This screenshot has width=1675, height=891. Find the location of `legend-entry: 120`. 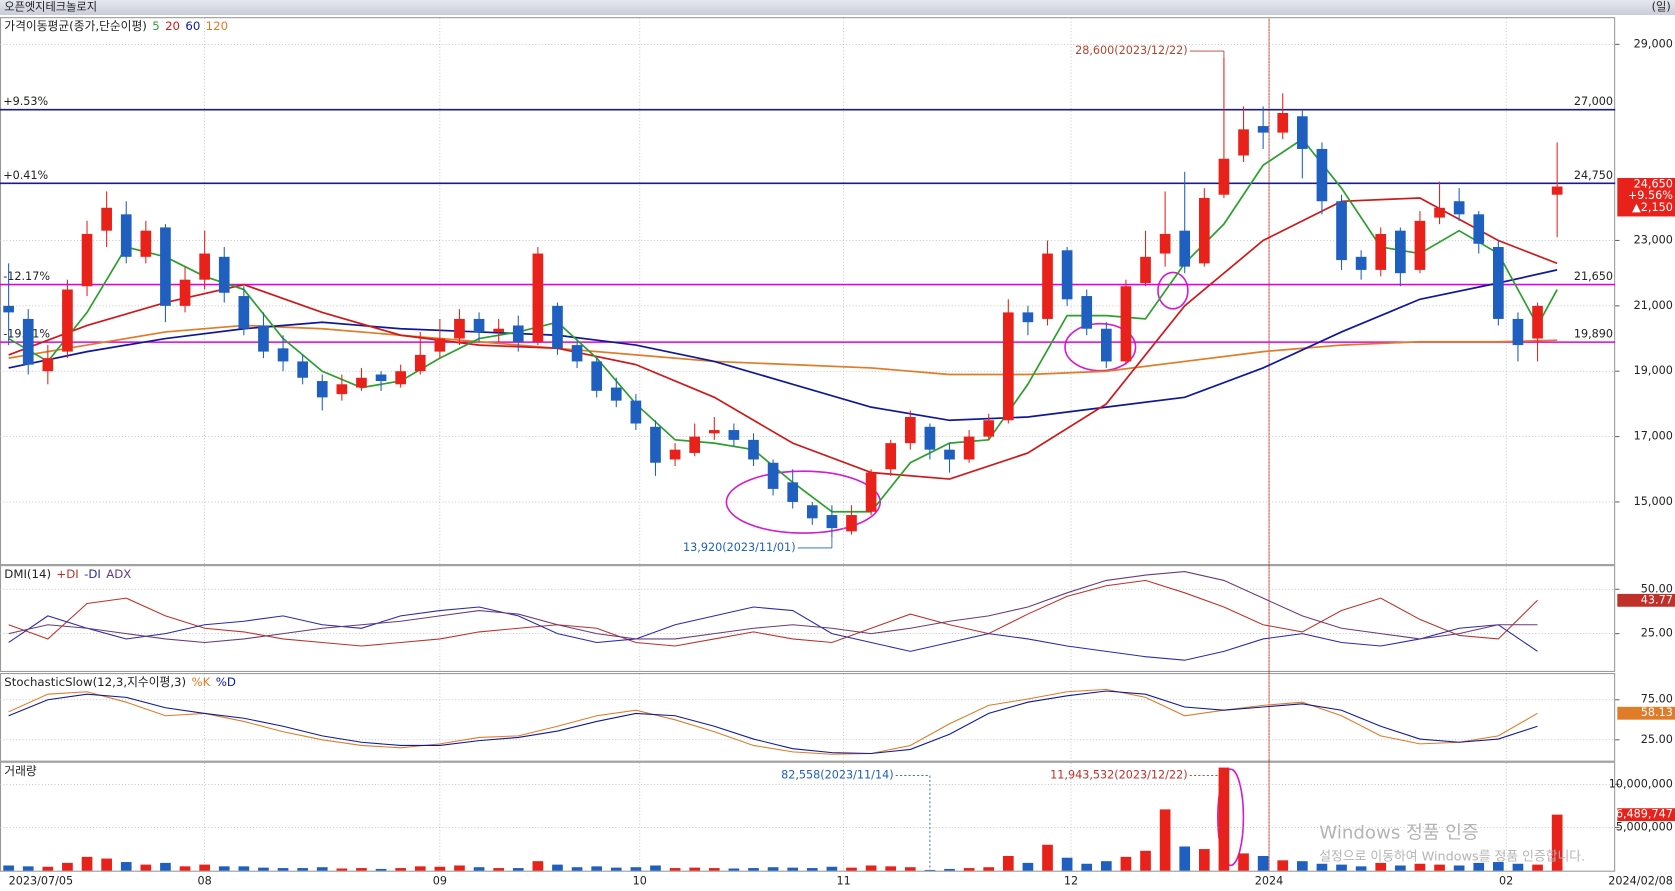

legend-entry: 120 is located at coordinates (217, 26).